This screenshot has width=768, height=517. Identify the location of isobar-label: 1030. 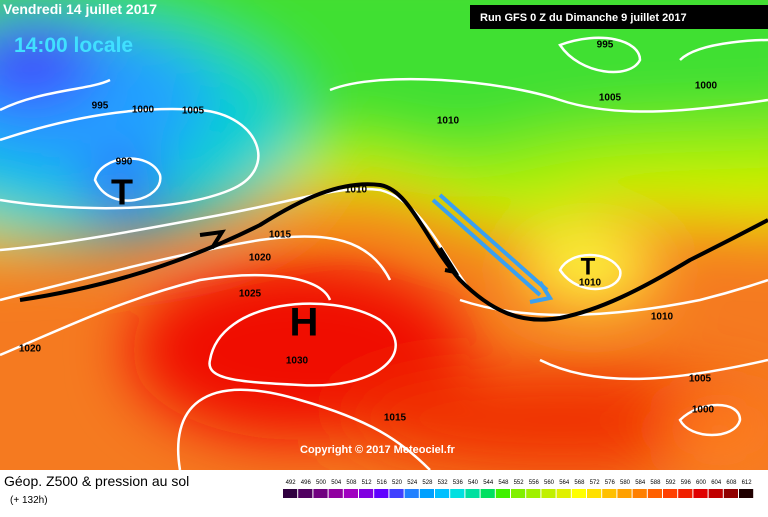
(297, 361).